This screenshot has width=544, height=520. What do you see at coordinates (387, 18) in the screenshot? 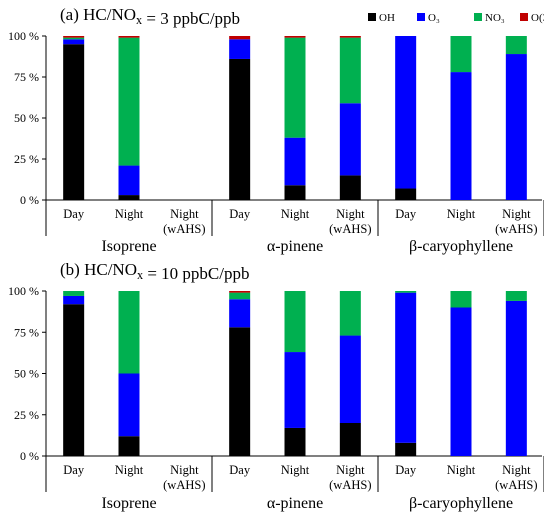
I see `legend-label: OH` at bounding box center [387, 18].